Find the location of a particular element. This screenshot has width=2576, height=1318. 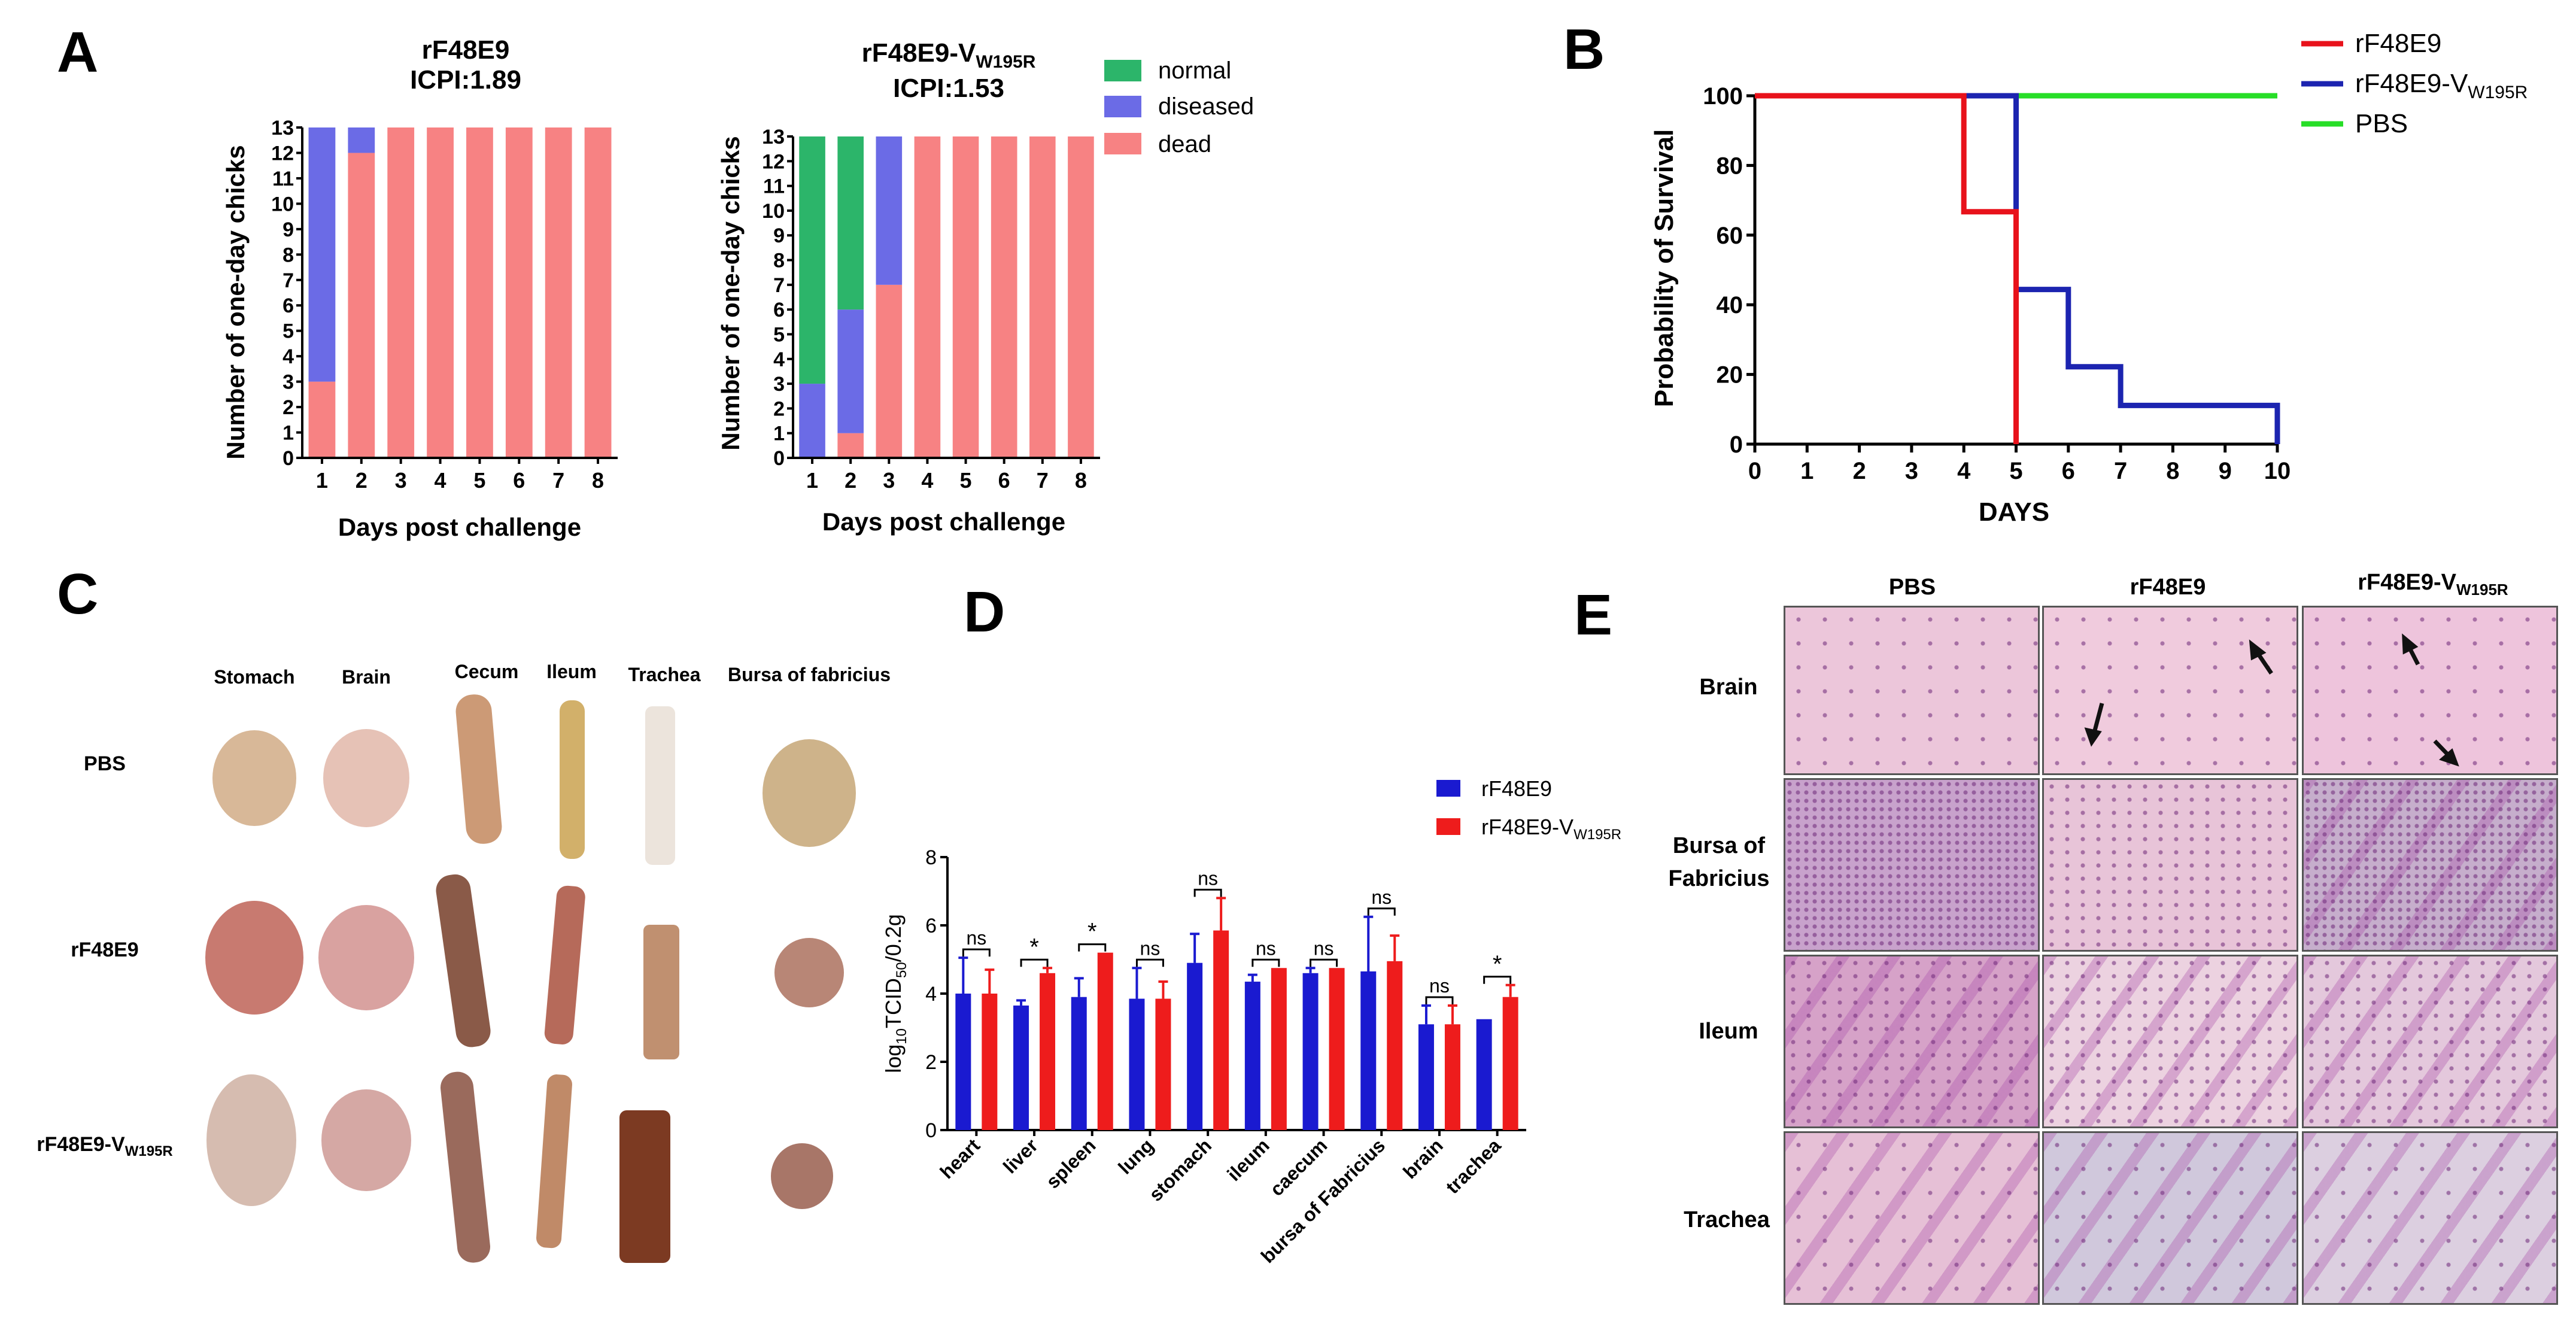

c-photo-mut-brain is located at coordinates (366, 1140).